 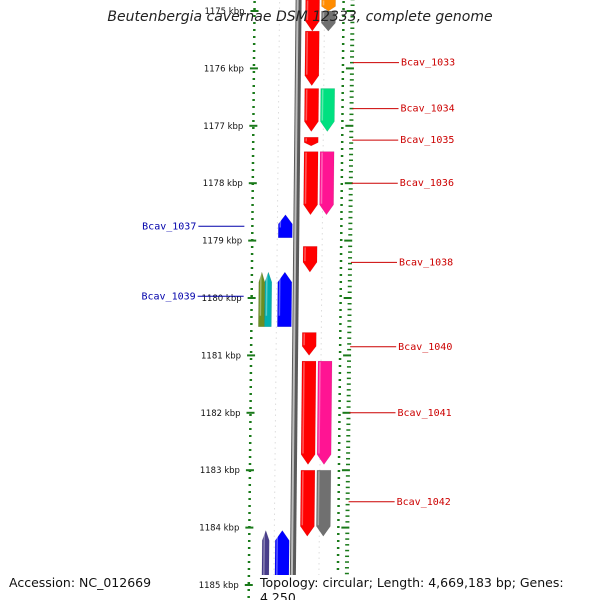 I want to click on accession-text: Accession: NC_012669, so click(x=80, y=582).